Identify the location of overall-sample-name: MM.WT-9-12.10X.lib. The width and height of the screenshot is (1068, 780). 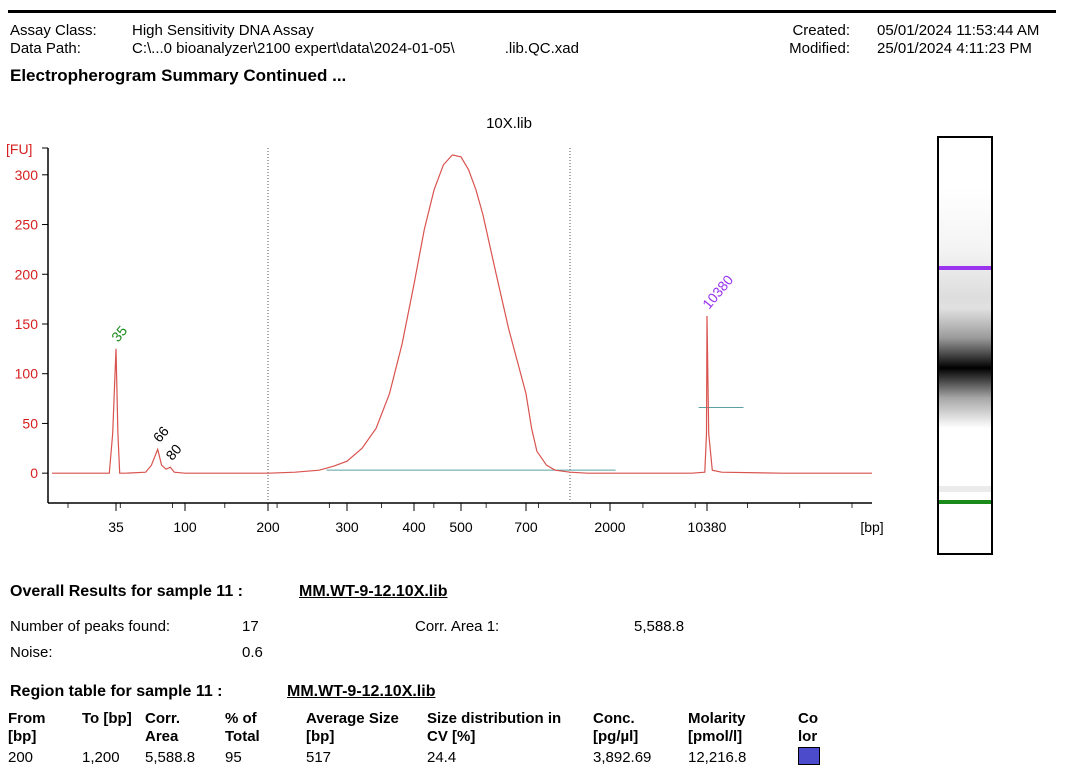
(373, 591).